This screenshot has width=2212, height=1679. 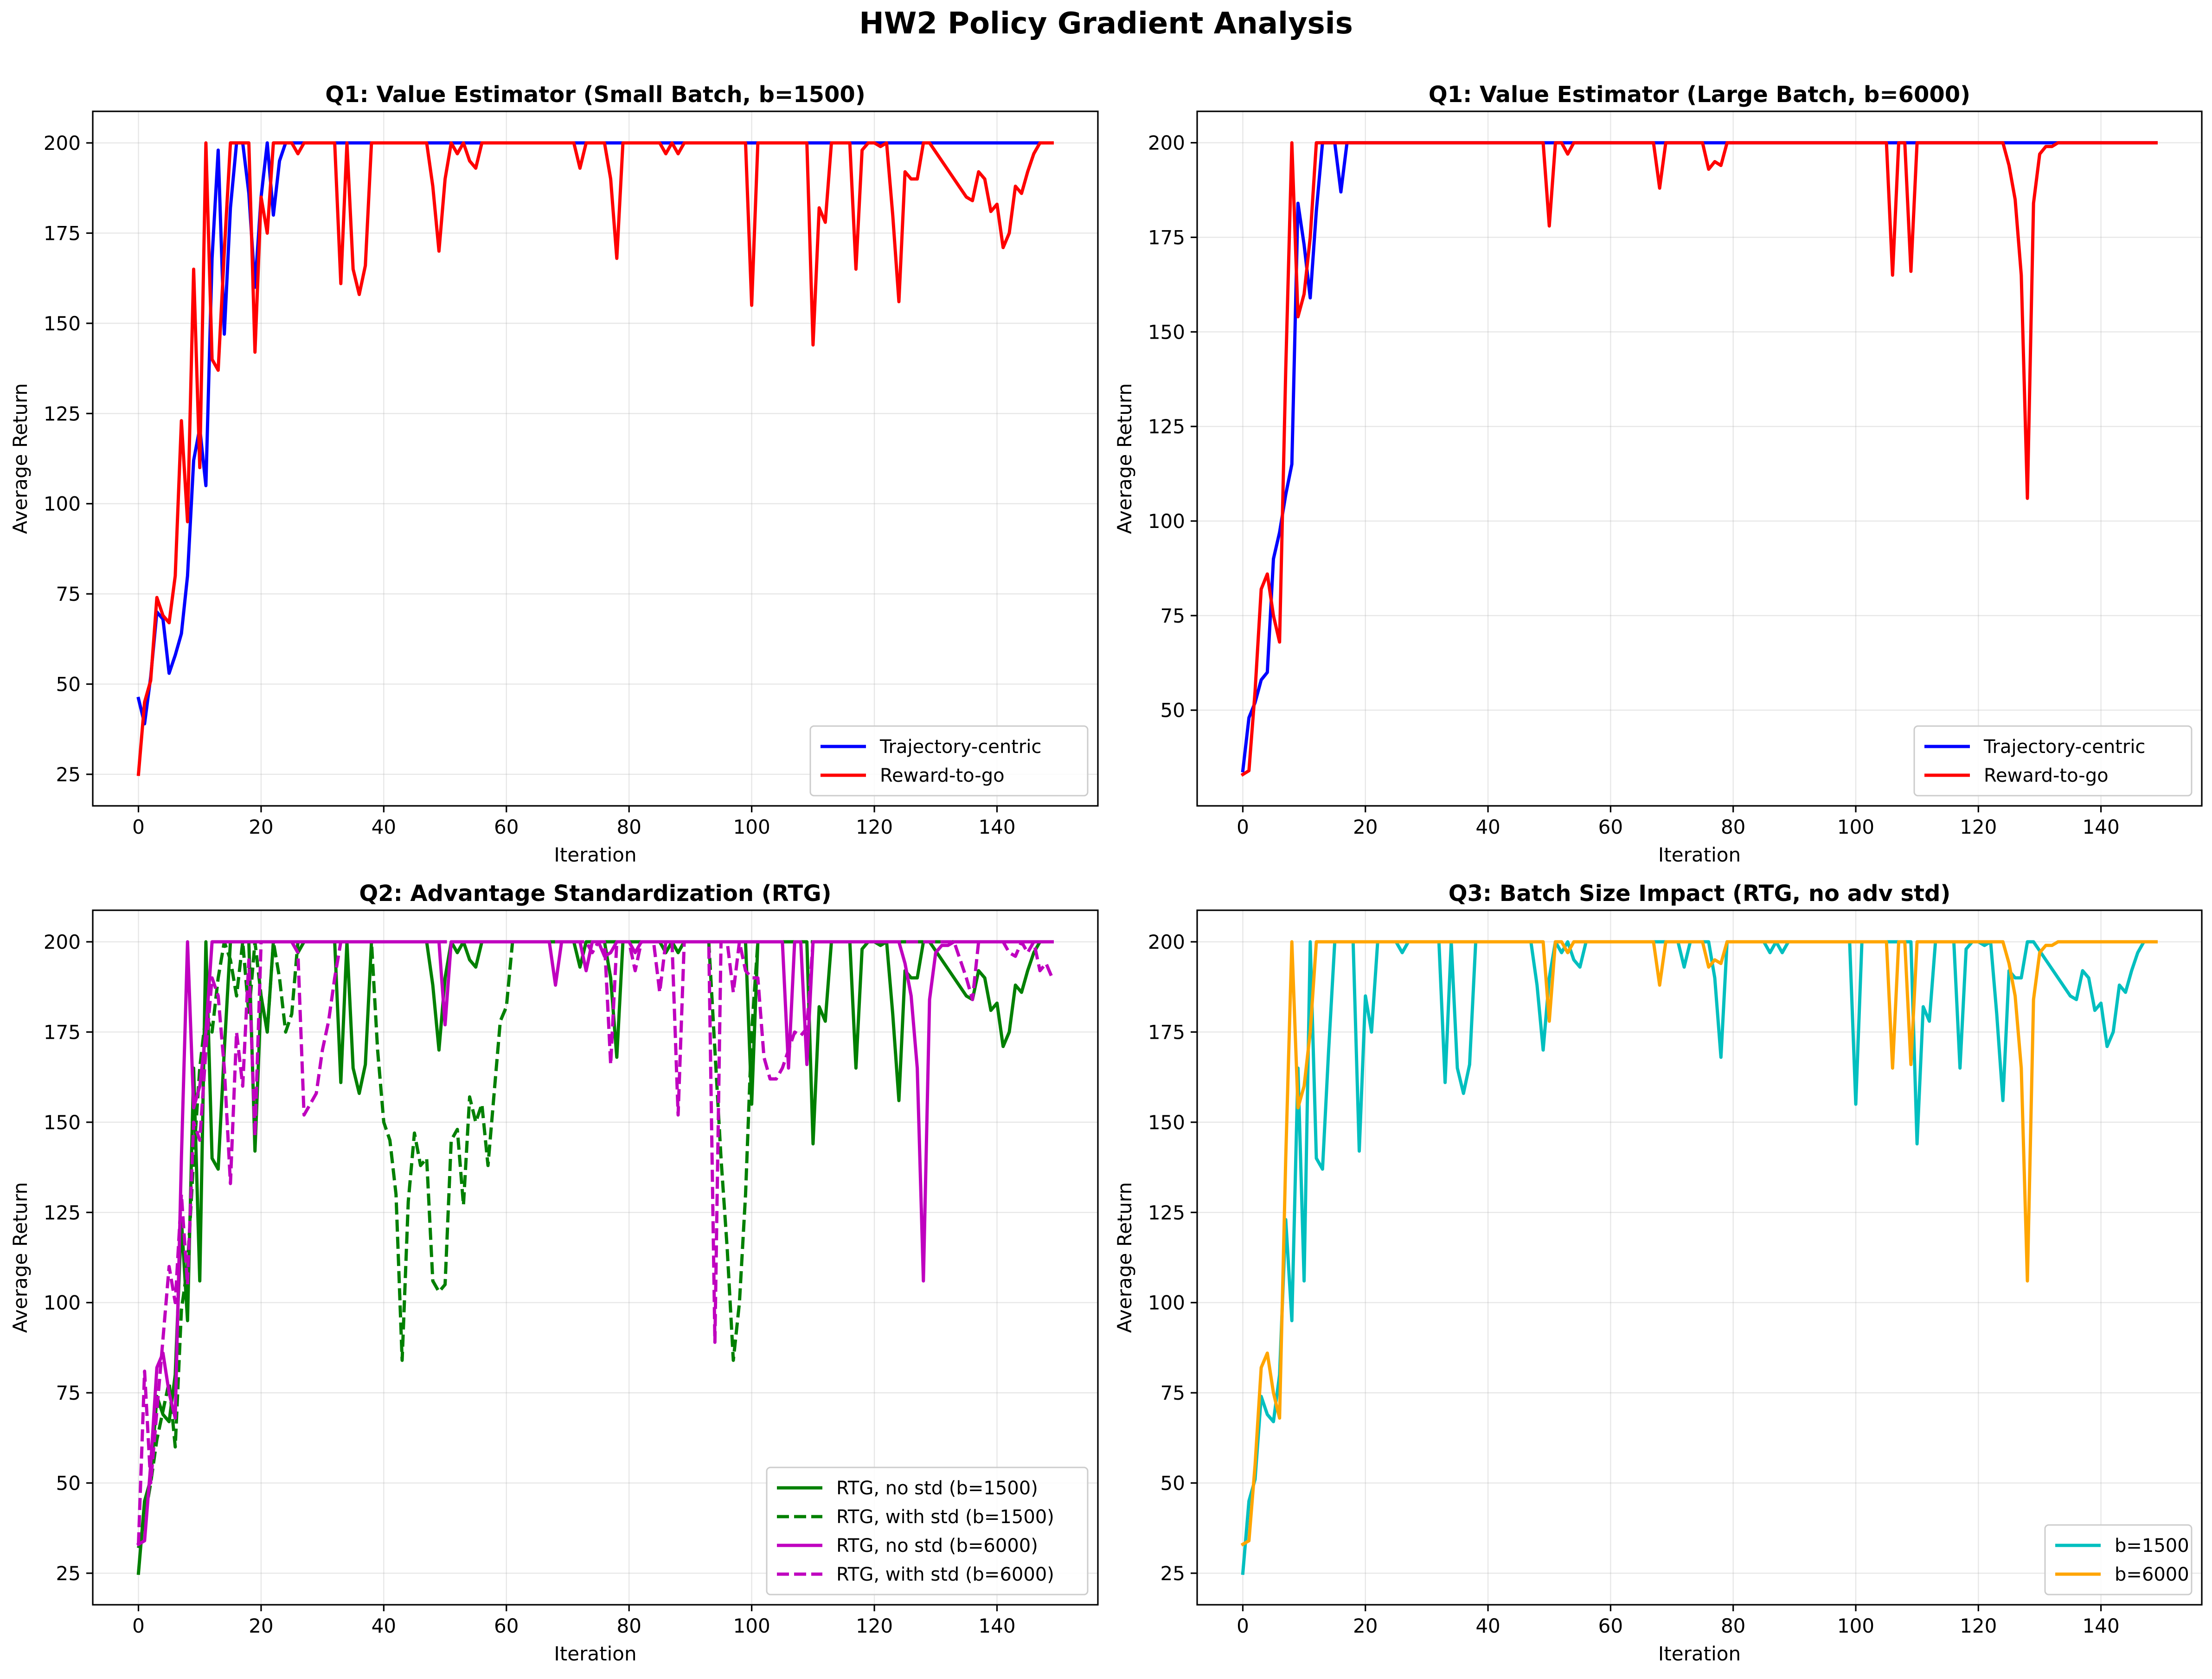 What do you see at coordinates (1166, 1212) in the screenshot?
I see `panel4-y-tick-label: 125` at bounding box center [1166, 1212].